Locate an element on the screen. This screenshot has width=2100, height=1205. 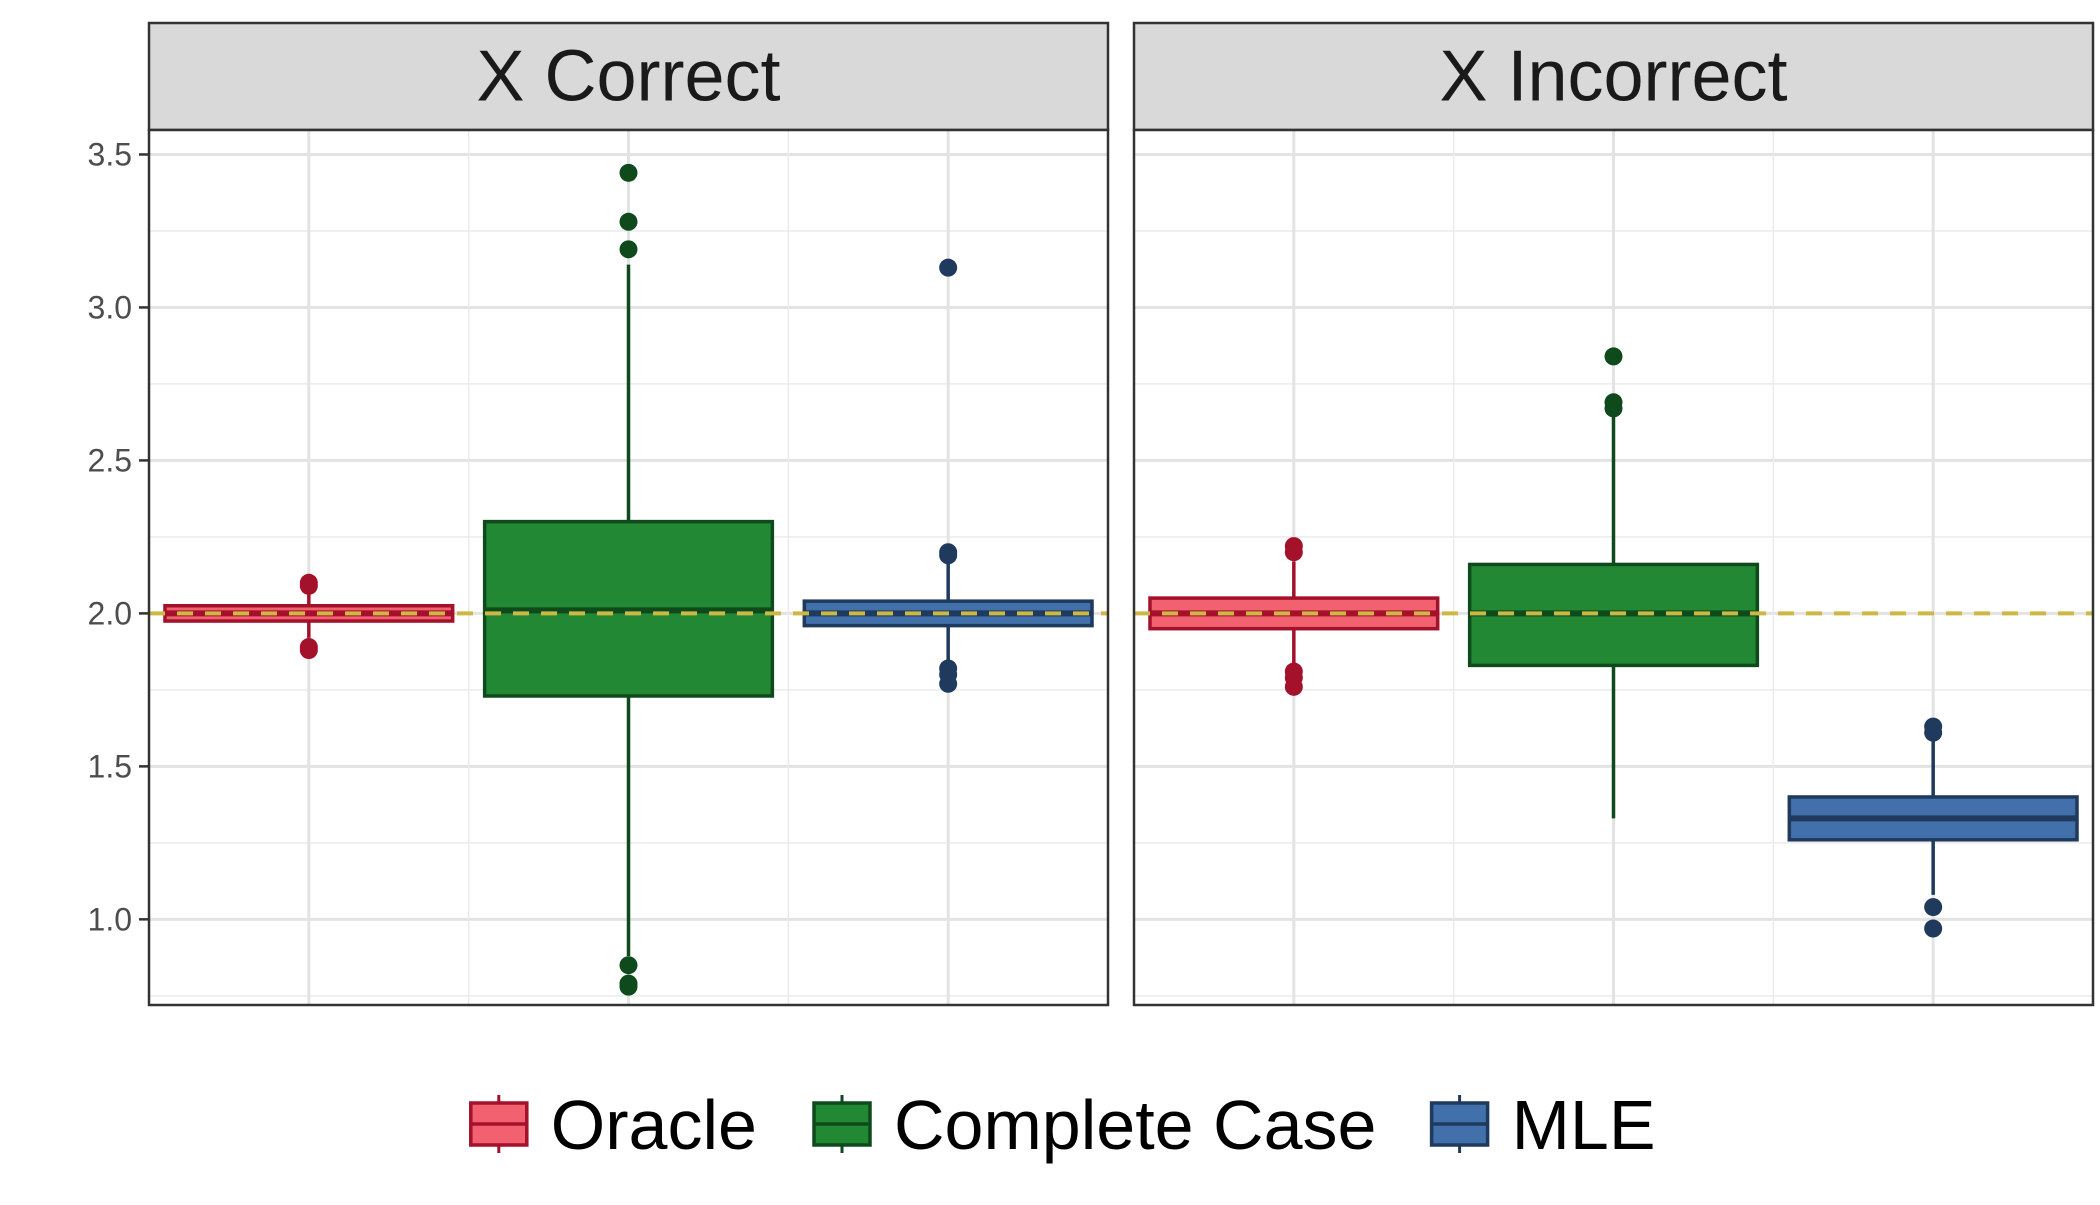
y-tick-label: 2.5 is located at coordinates (110, 460).